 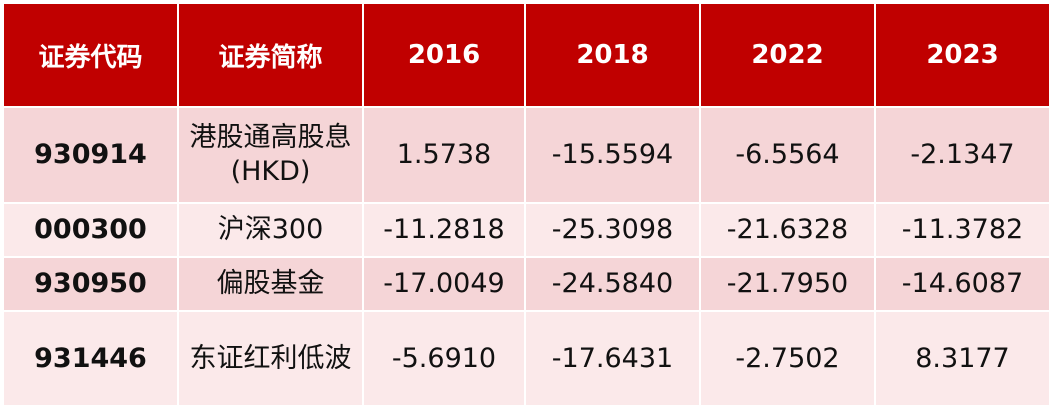 I want to click on header-year-2016: 2016, so click(x=444, y=55).